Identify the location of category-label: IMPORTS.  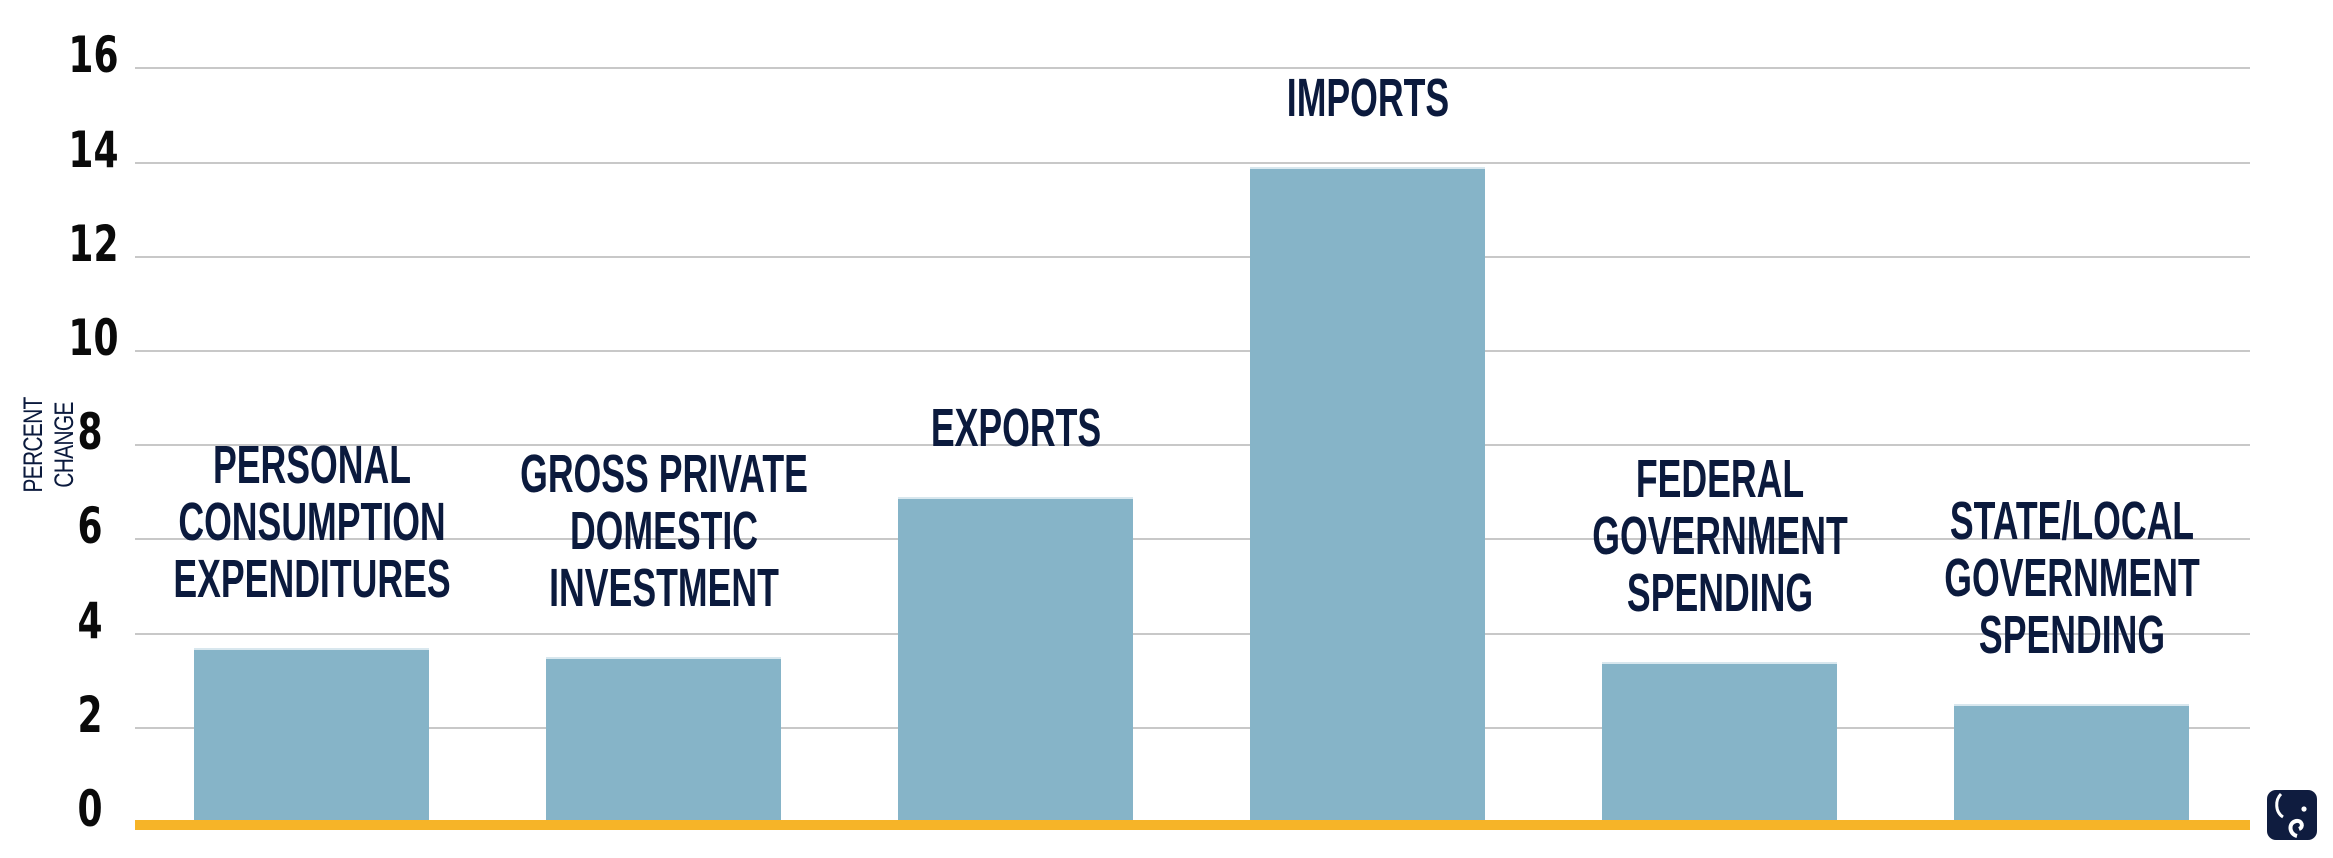
(1367, 98).